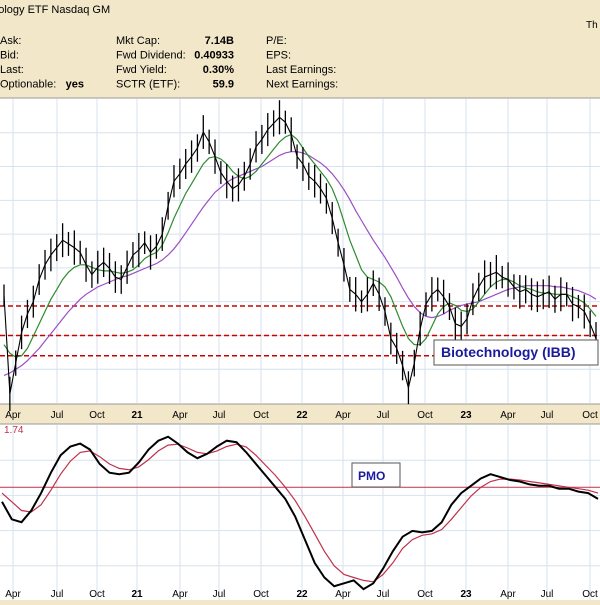 The width and height of the screenshot is (600, 605). Describe the element at coordinates (9, 56) in the screenshot. I see `info-label: Bid:` at that location.